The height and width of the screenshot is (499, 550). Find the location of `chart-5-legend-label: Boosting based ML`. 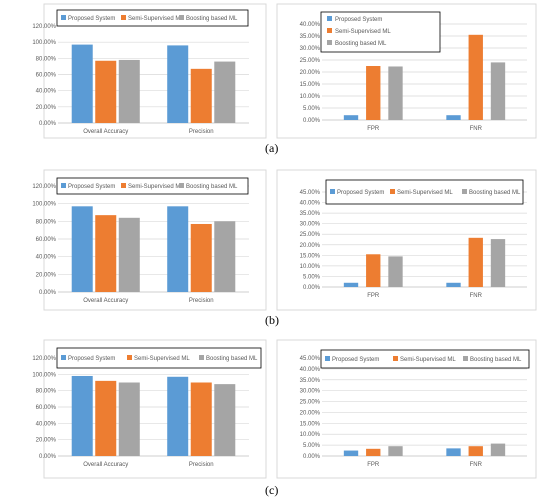

chart-5-legend-label: Boosting based ML is located at coordinates (232, 359).